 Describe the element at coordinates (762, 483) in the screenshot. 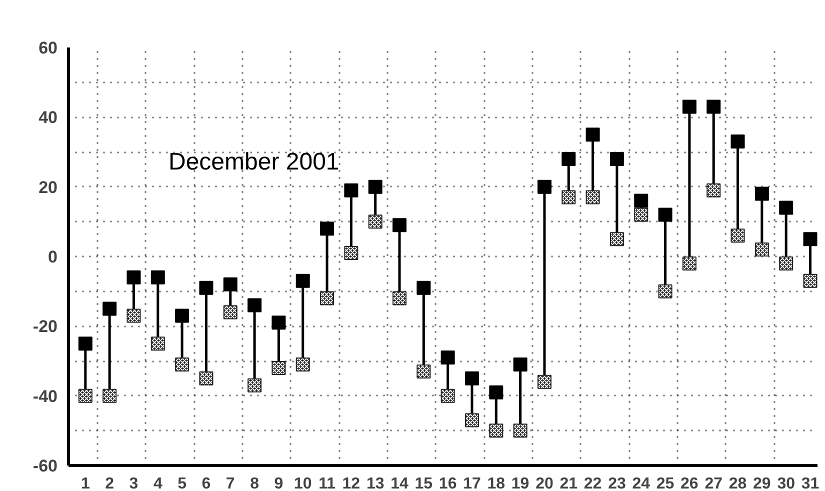

I see `x-tick-label: 29` at that location.